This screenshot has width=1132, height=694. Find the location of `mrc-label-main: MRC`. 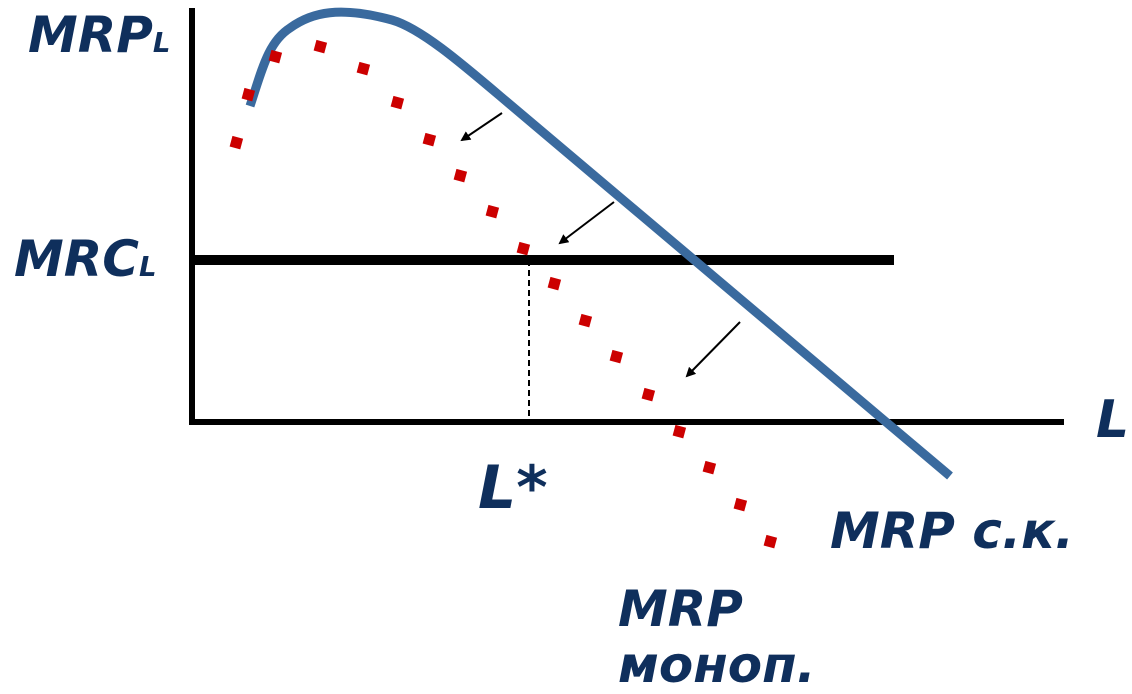

mrc-label-main: MRC is located at coordinates (76, 259).